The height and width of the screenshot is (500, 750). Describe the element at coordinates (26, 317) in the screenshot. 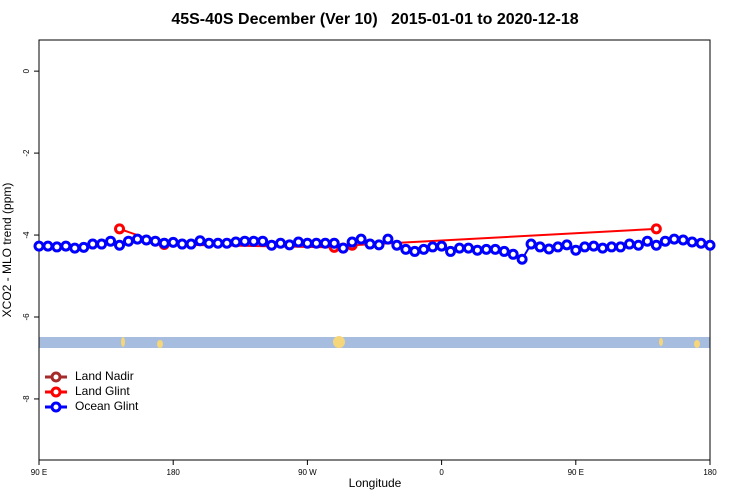

I see `y-tick-label: -6` at that location.